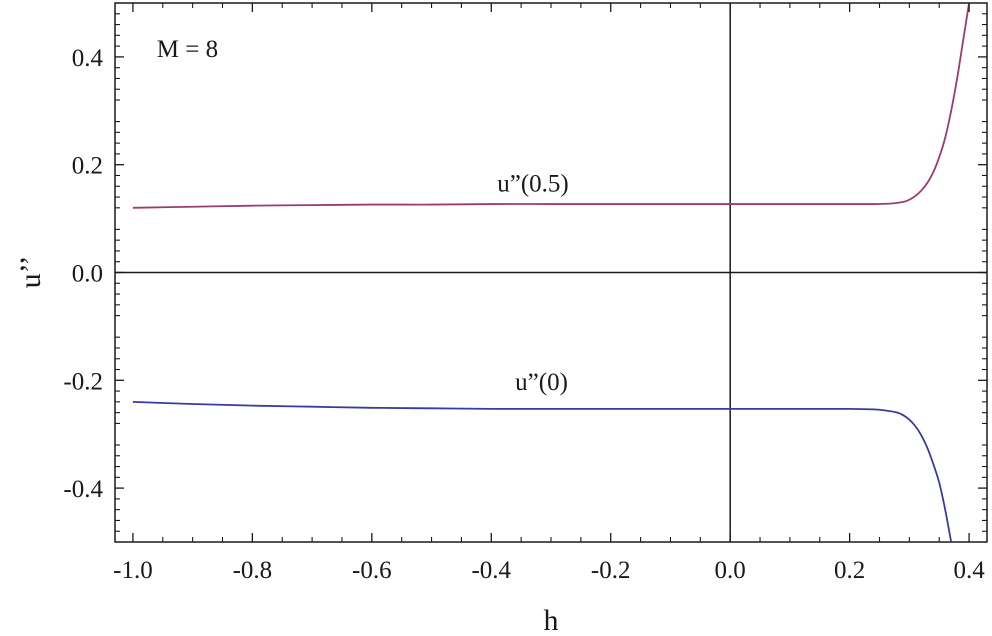 The width and height of the screenshot is (992, 636). I want to click on y-tick-label: 0.0, so click(87, 274).